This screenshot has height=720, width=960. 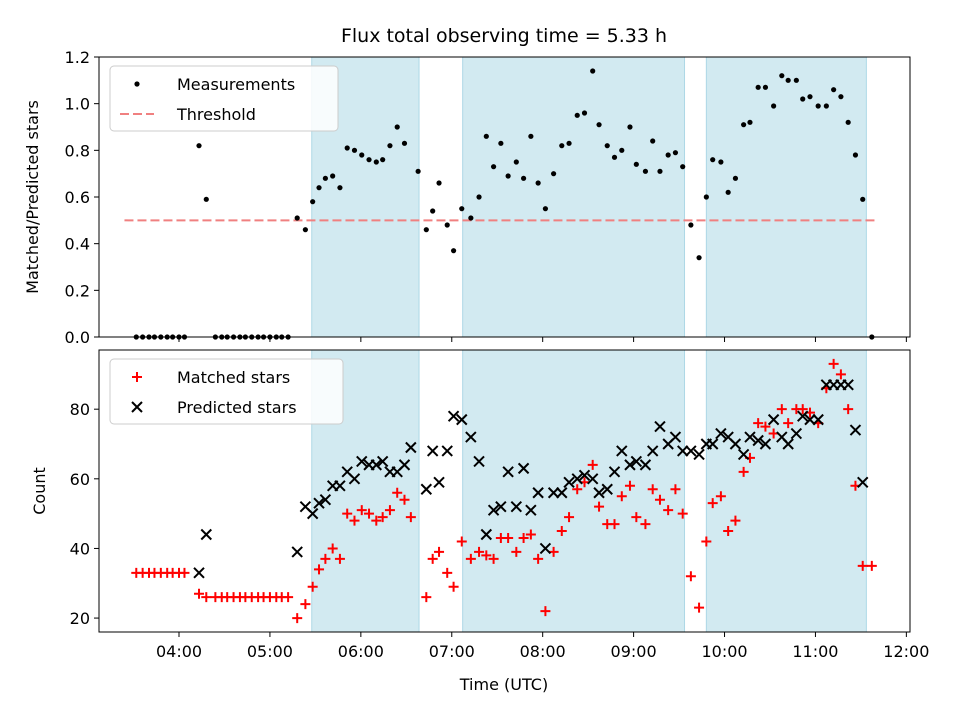 What do you see at coordinates (236, 84) in the screenshot?
I see `legend-entry: Measurements` at bounding box center [236, 84].